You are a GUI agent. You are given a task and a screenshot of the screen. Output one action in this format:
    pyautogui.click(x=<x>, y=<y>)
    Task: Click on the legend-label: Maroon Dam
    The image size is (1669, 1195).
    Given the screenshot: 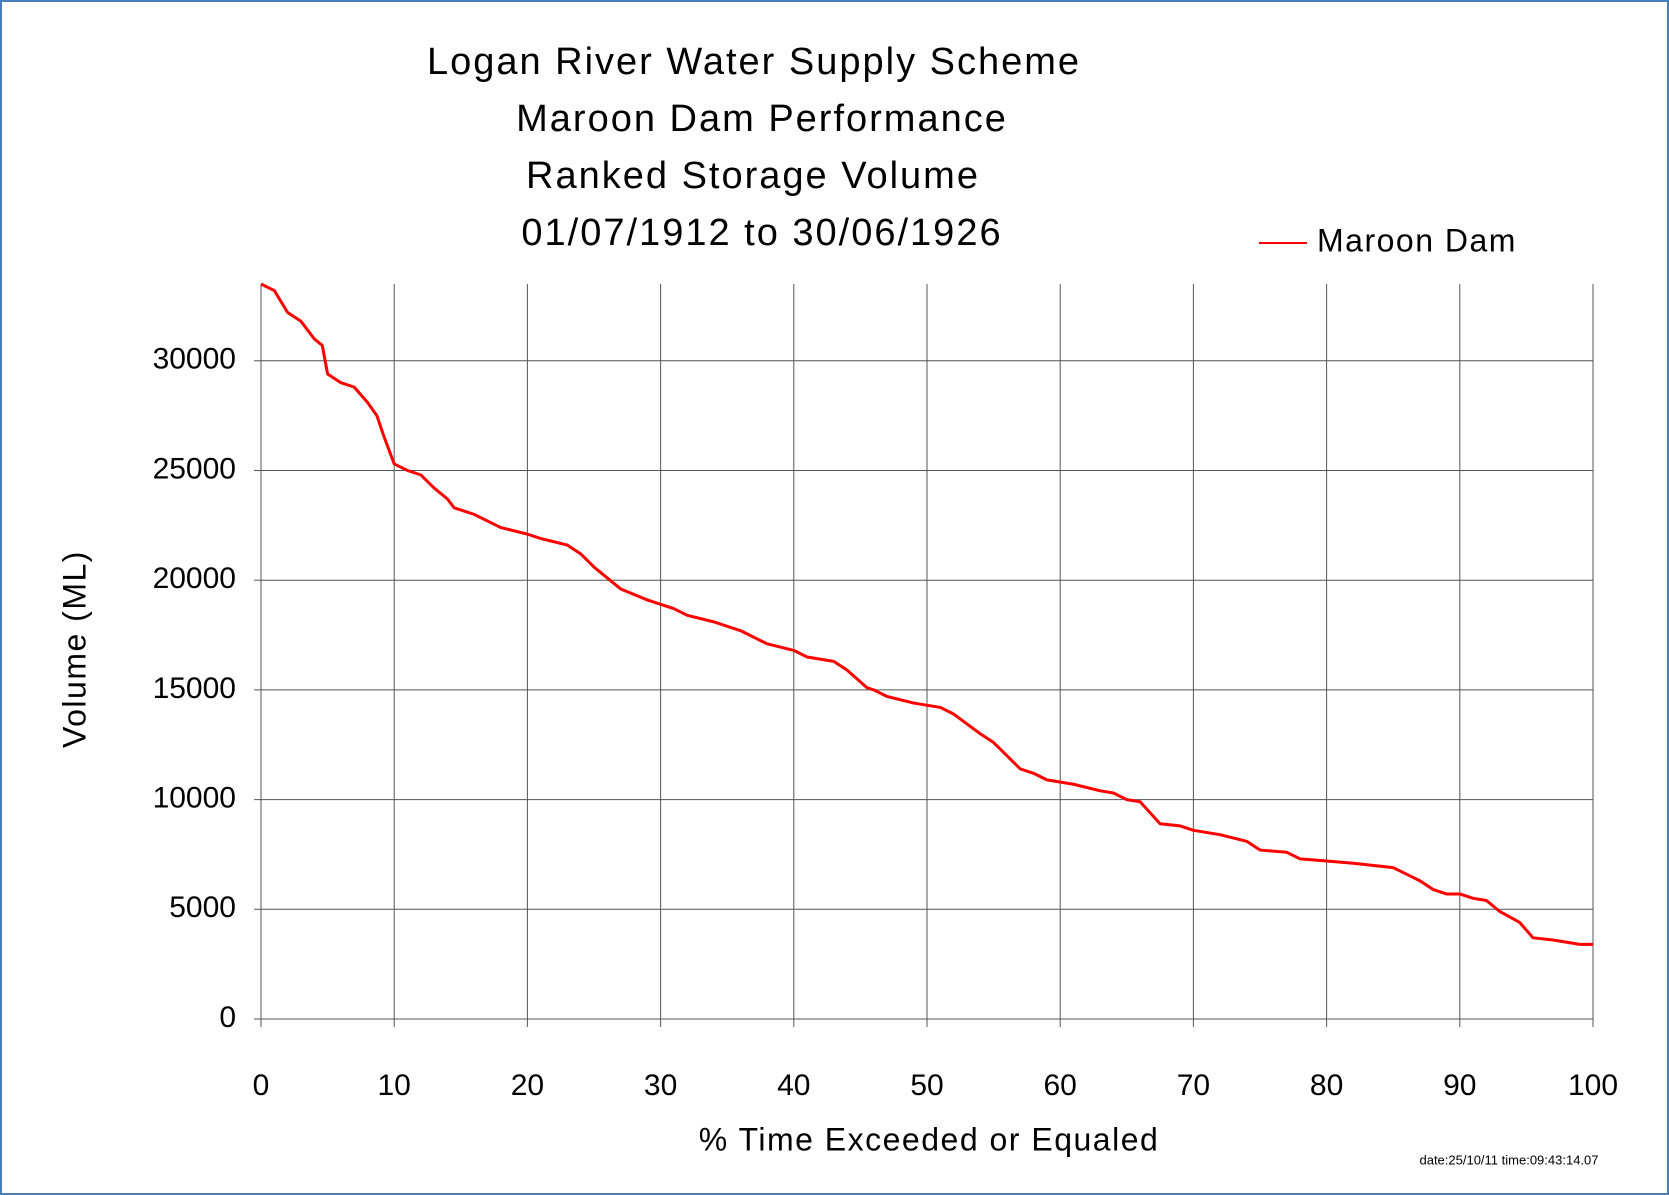 What is the action you would take?
    pyautogui.click(x=1417, y=240)
    